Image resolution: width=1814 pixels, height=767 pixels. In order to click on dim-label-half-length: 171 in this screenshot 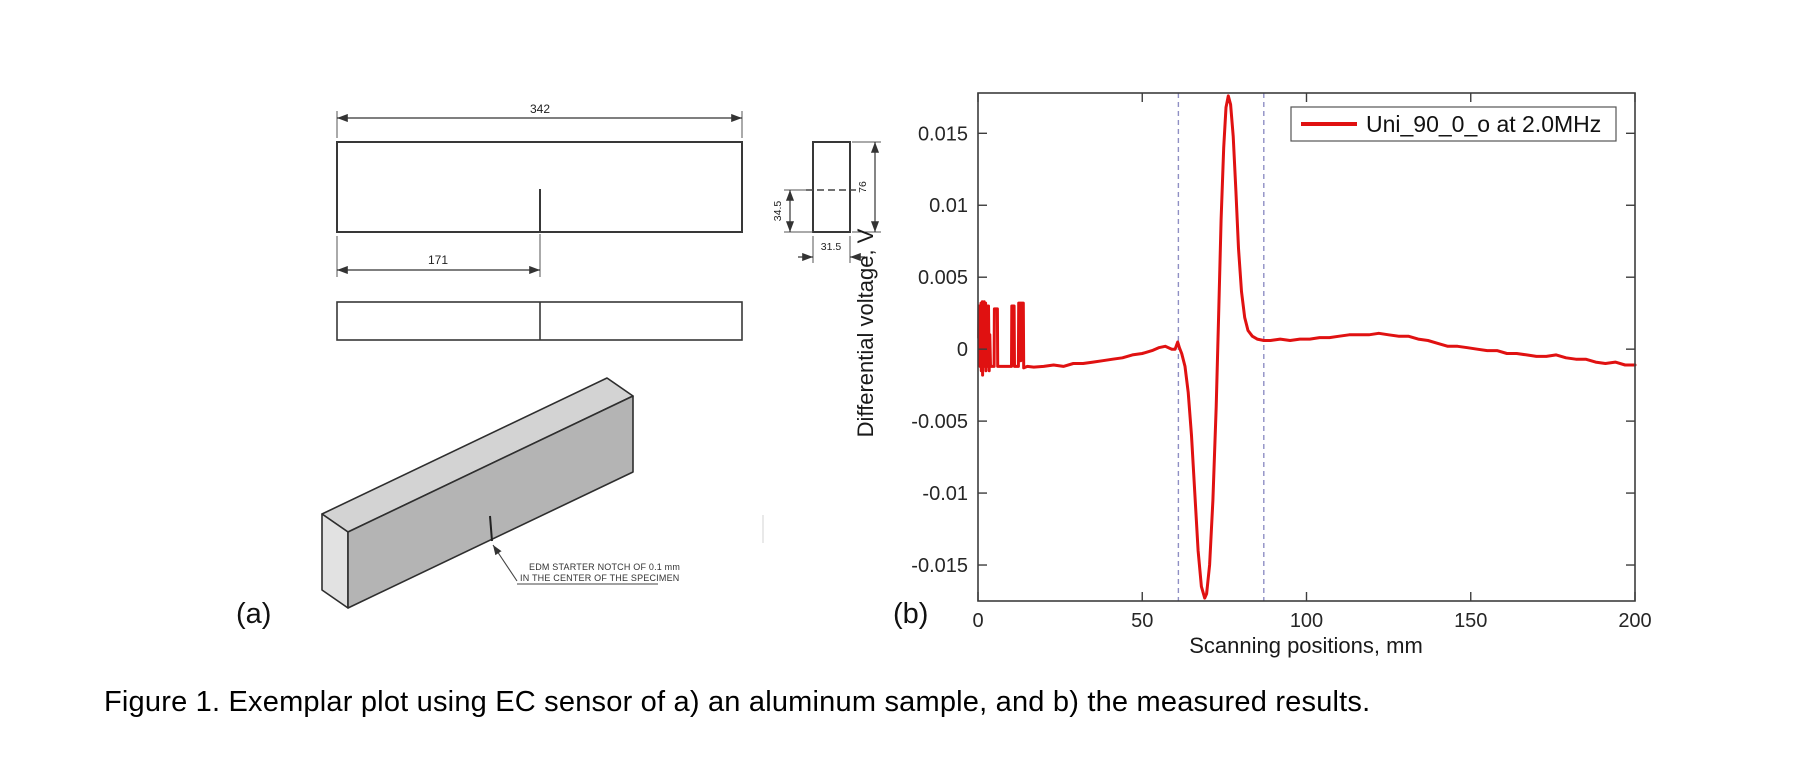, I will do `click(438, 260)`.